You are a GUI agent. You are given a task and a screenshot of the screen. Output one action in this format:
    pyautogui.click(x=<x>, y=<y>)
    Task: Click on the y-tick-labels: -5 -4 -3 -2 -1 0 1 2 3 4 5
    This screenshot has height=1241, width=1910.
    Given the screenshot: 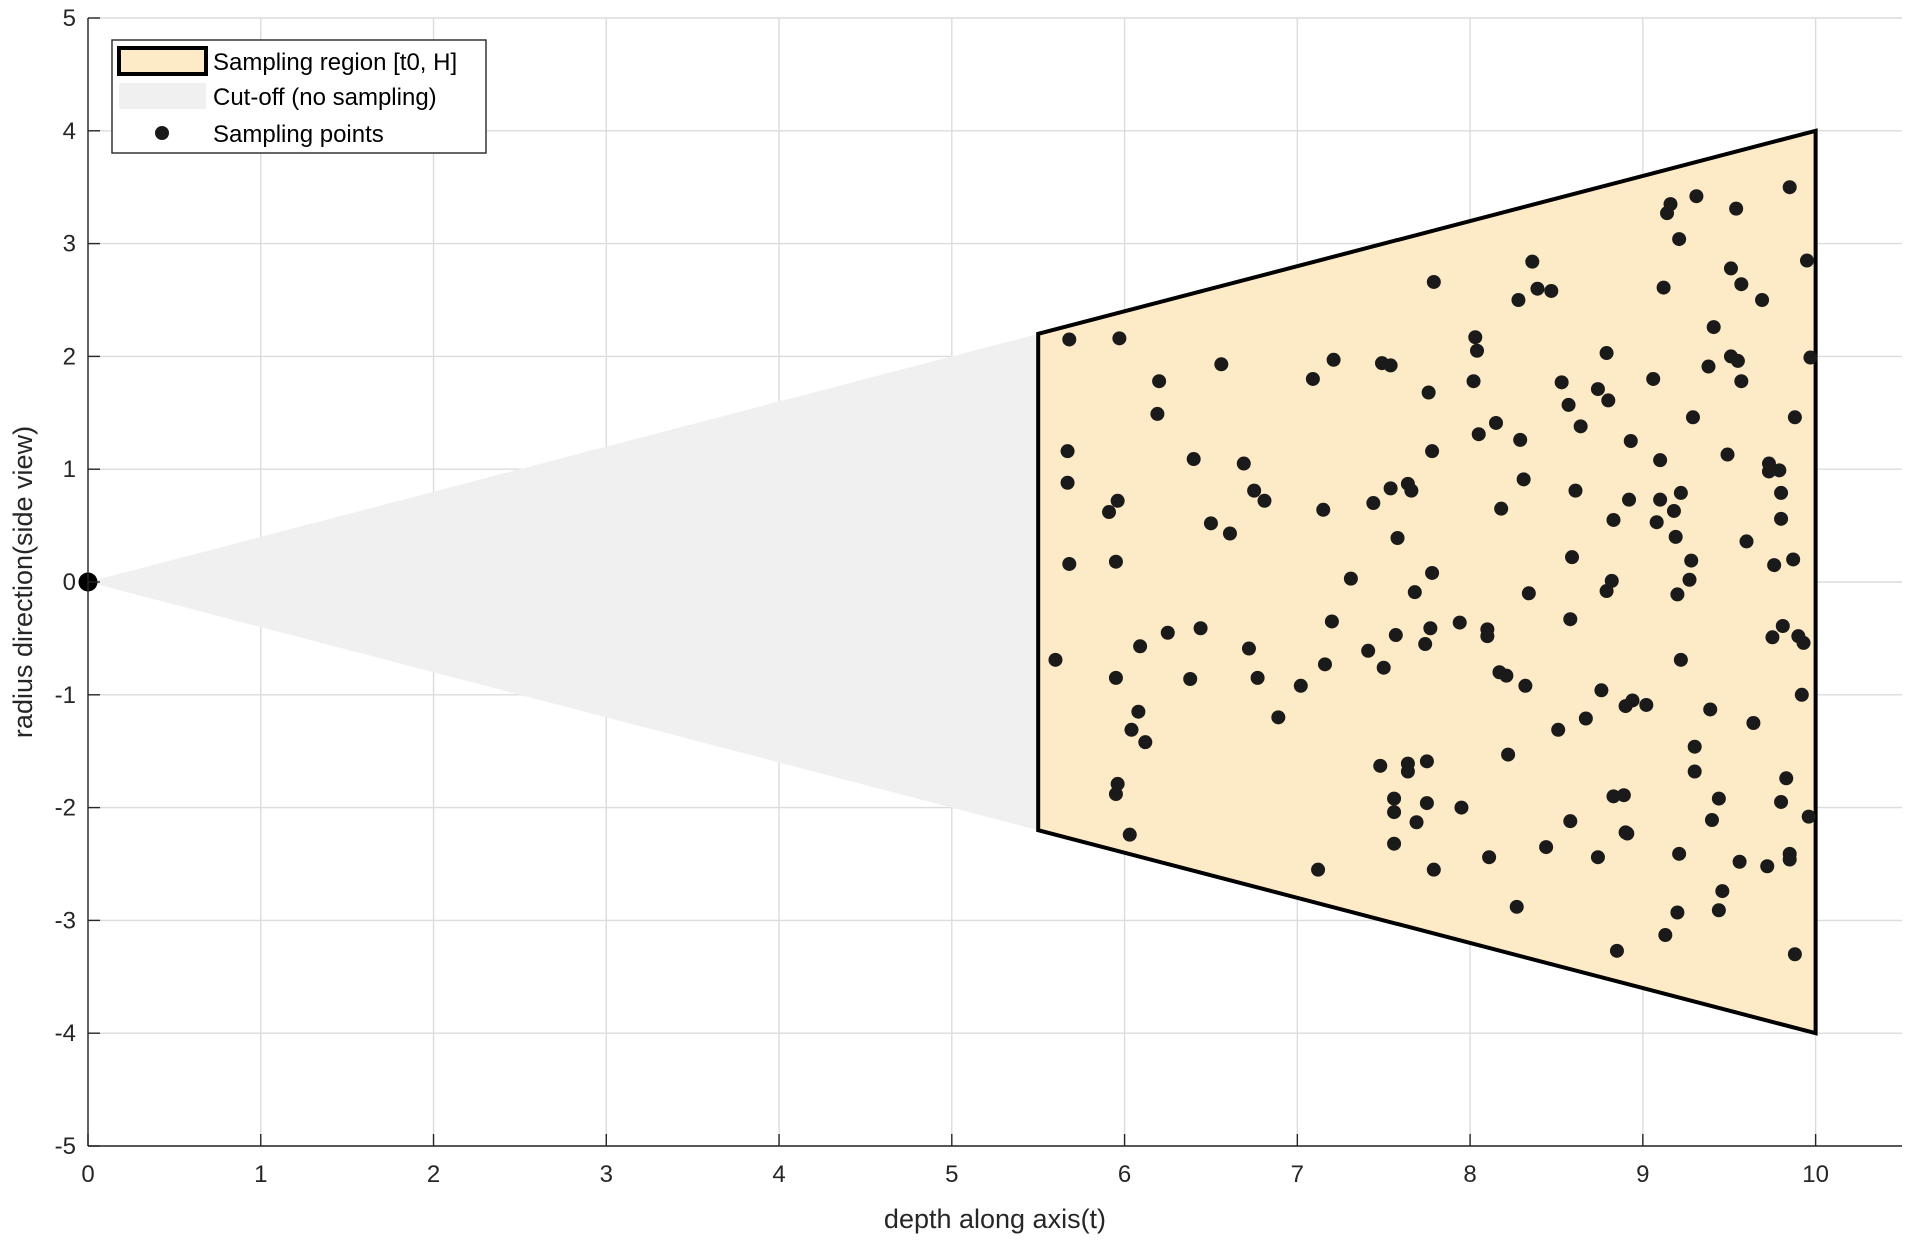 What is the action you would take?
    pyautogui.click(x=65, y=582)
    